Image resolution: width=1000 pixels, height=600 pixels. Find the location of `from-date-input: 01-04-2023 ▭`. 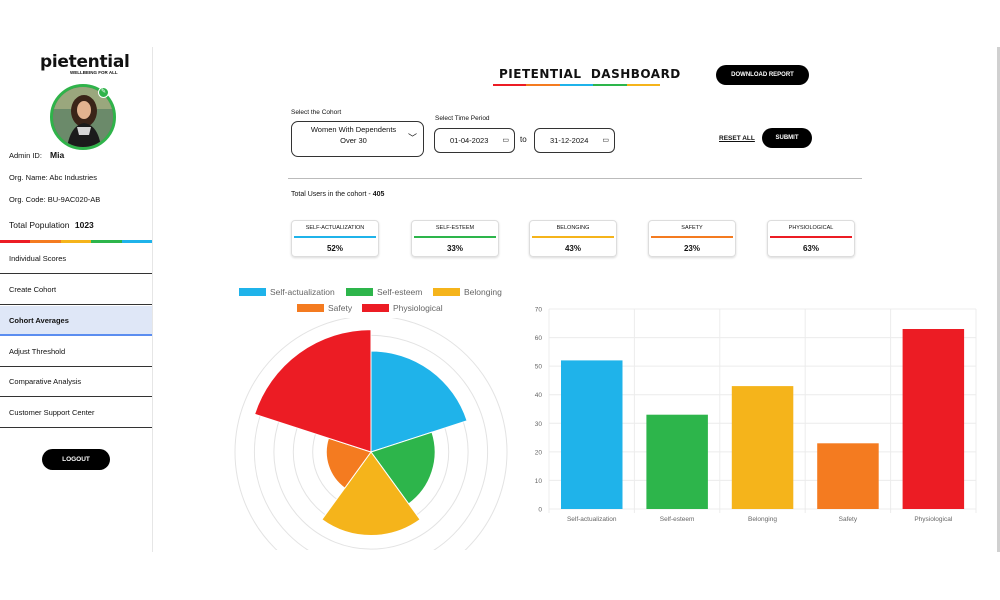

from-date-input: 01-04-2023 ▭ is located at coordinates (474, 140).